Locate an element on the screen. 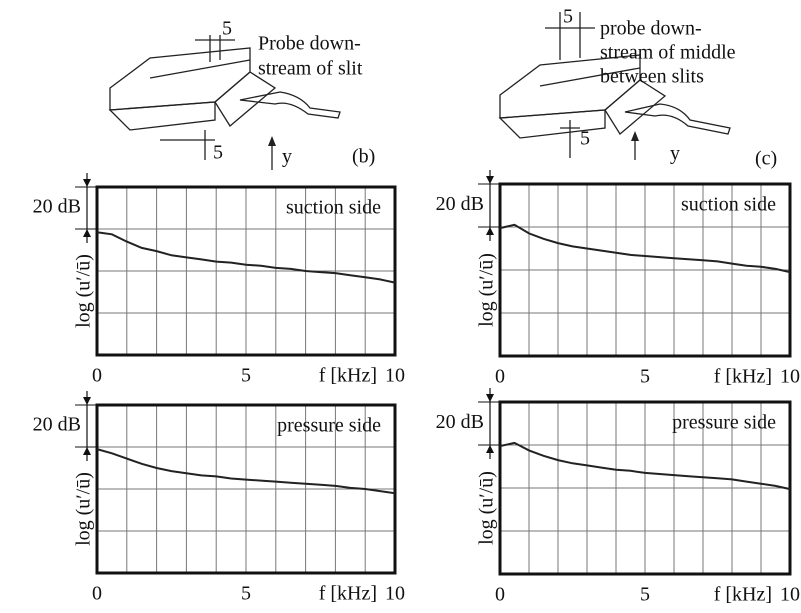 This screenshot has height=613, width=801. panel-label: (b) is located at coordinates (363, 157).